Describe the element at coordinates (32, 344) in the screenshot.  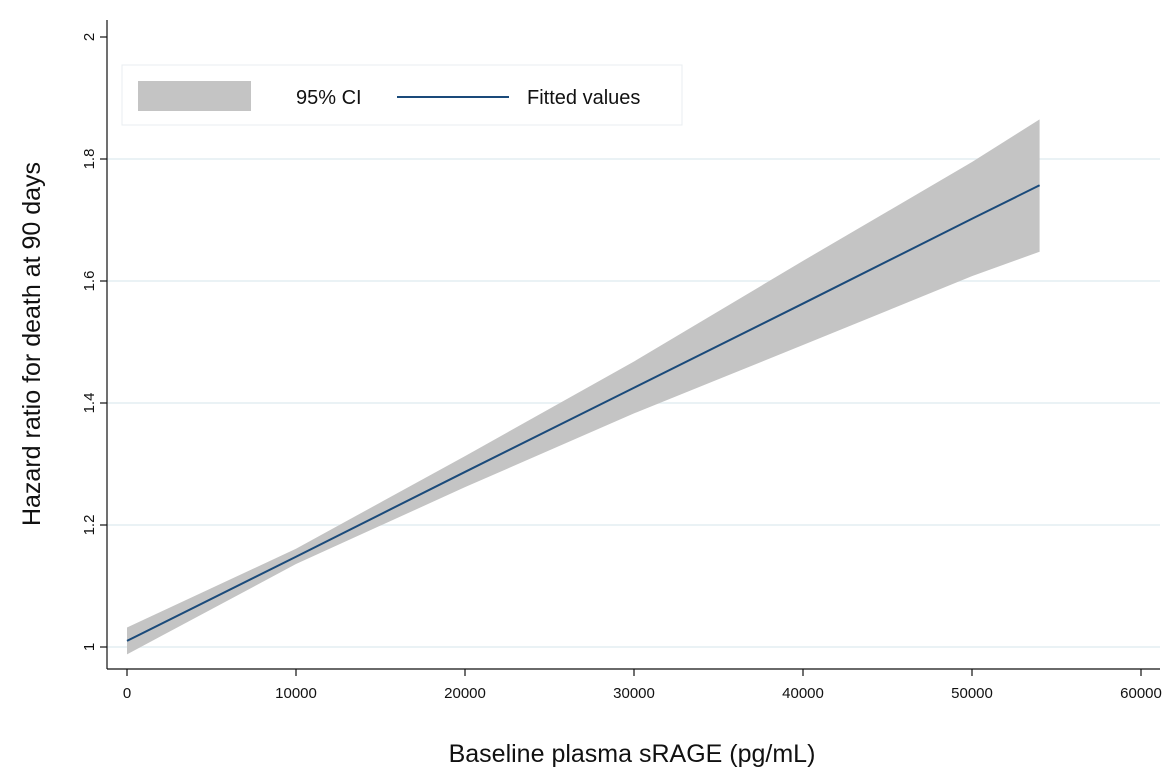
I see `y-axis-title: Hazard ratio for death at 90 days` at that location.